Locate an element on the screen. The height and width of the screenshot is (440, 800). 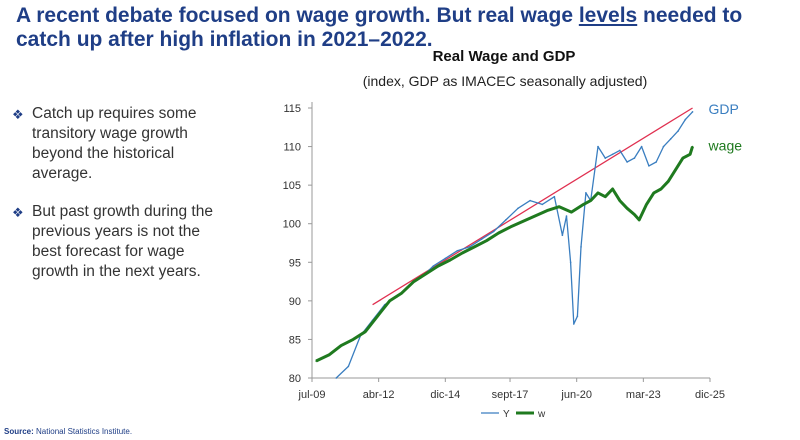
x-tick-label: sept-17 is located at coordinates (510, 395).